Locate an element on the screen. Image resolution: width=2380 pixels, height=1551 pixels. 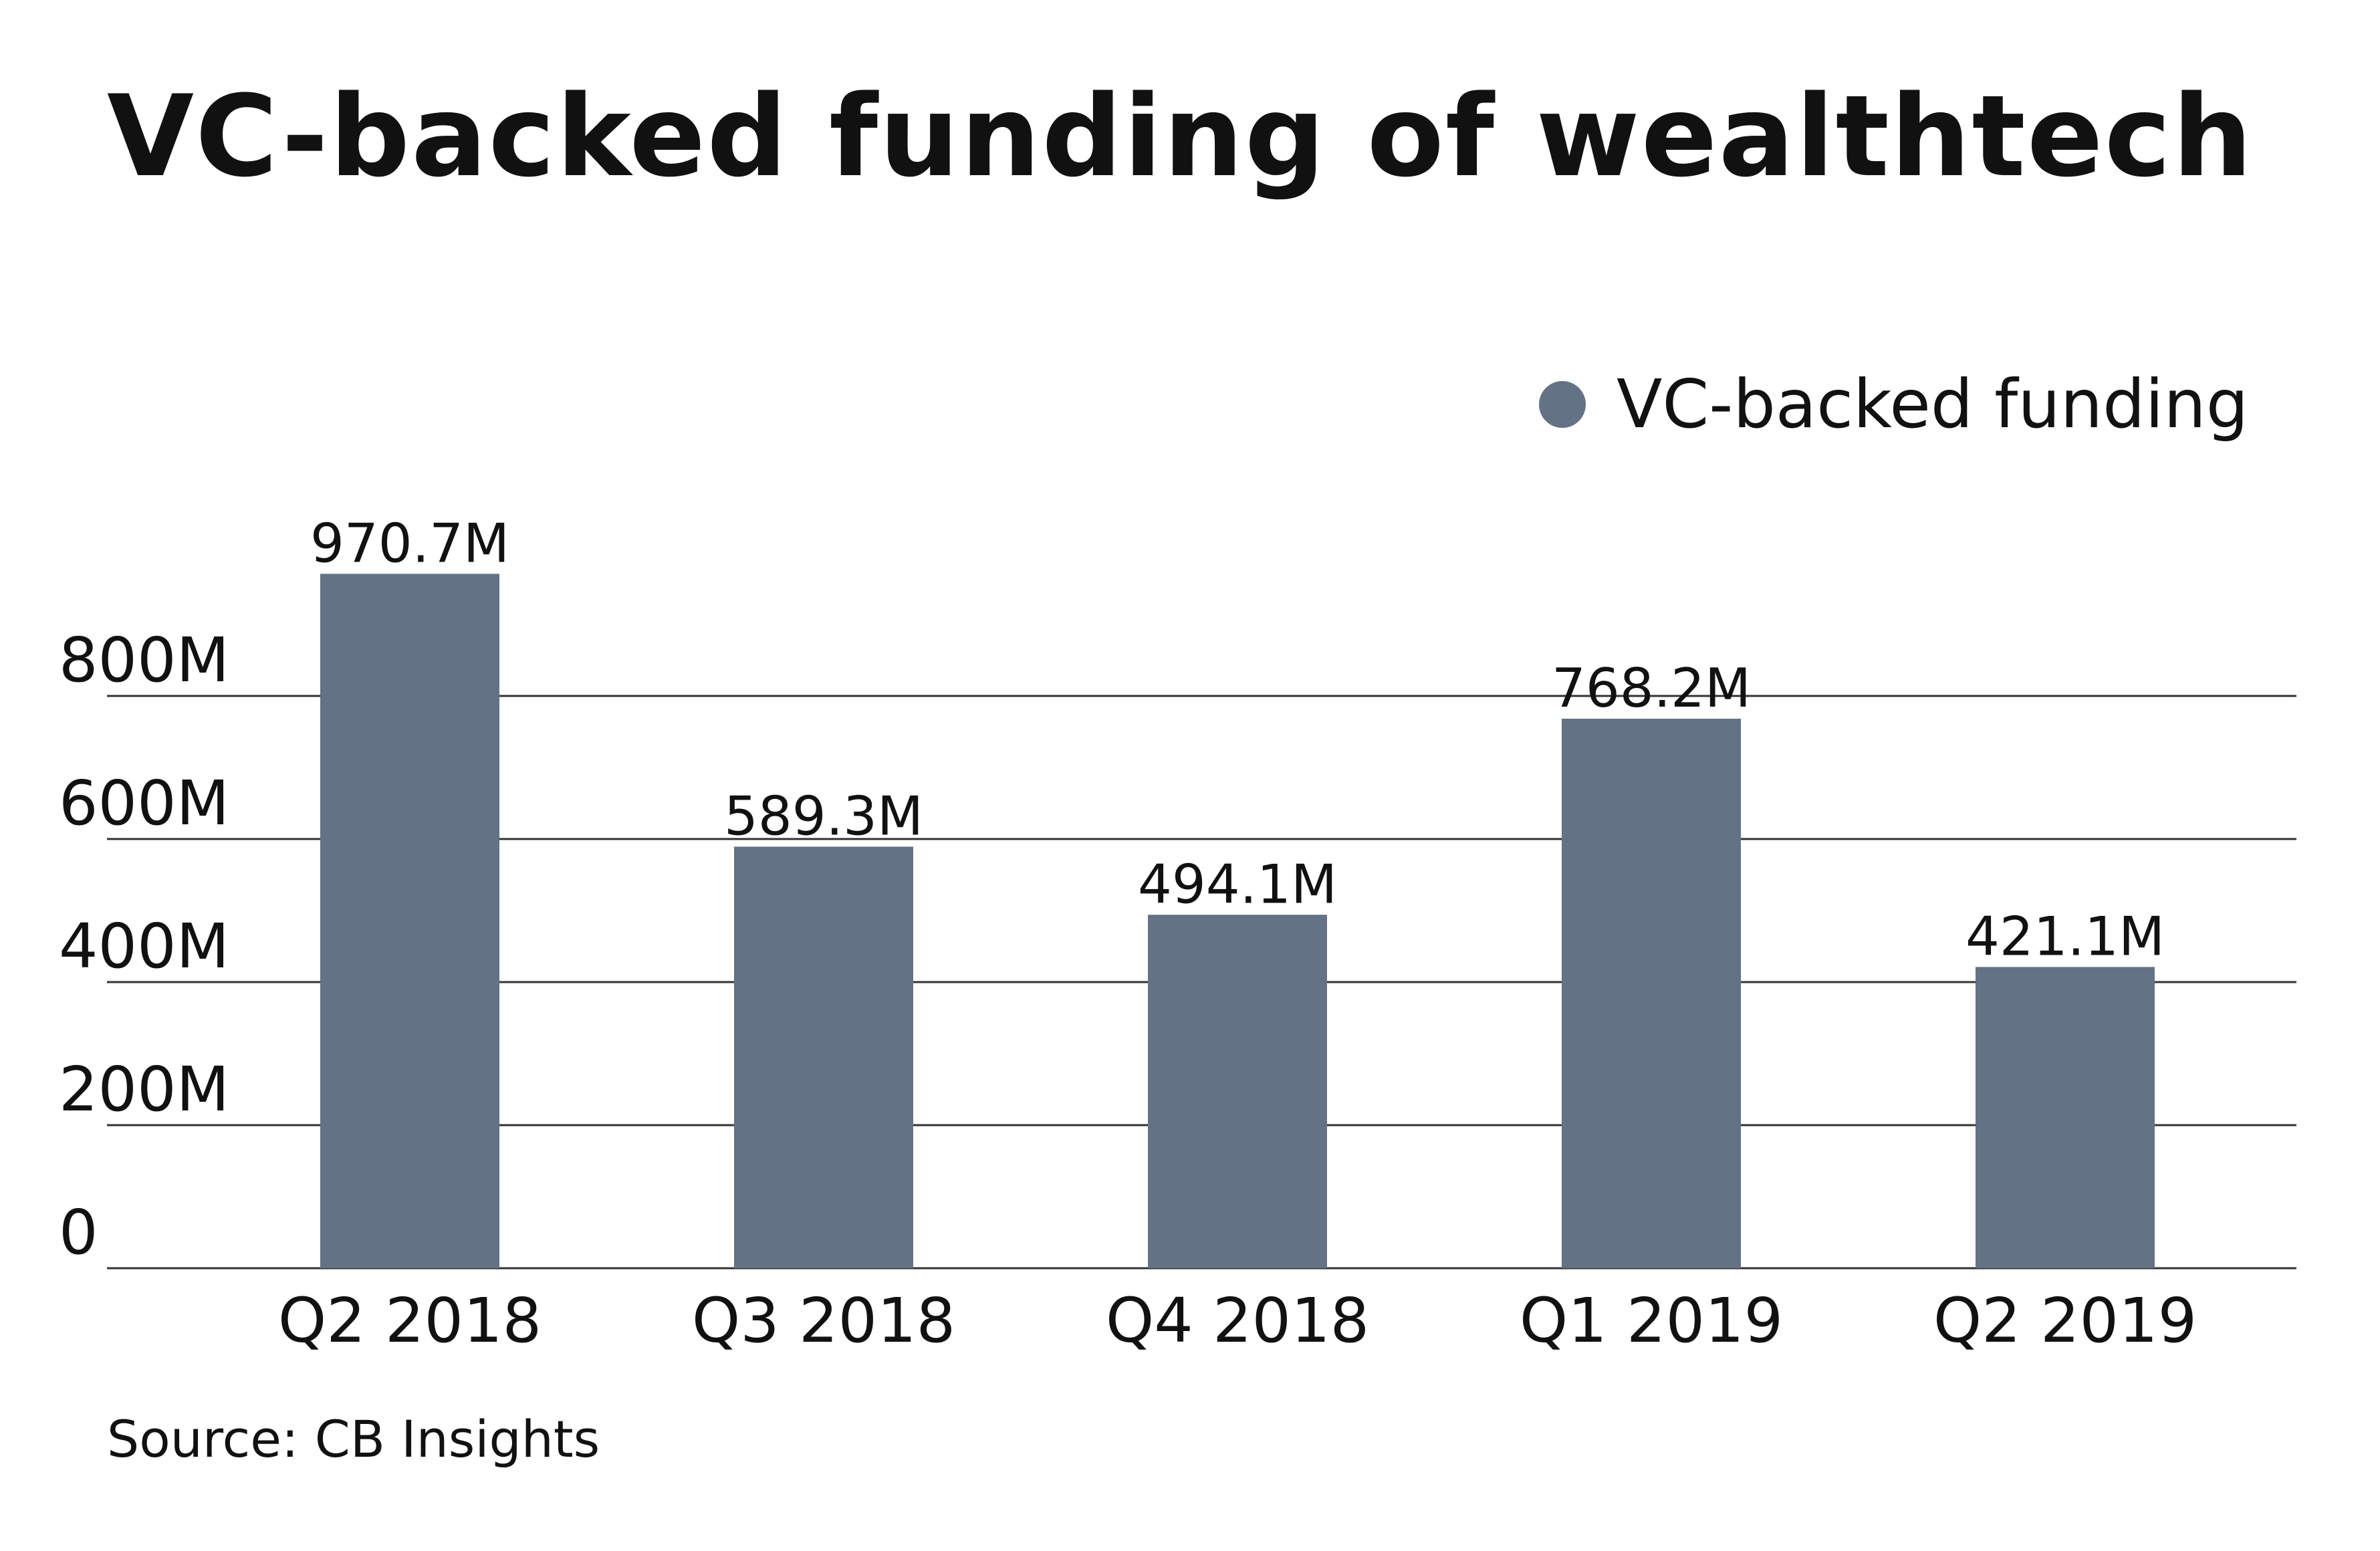
x-tick-label: Q4 2018 is located at coordinates (1237, 1320).